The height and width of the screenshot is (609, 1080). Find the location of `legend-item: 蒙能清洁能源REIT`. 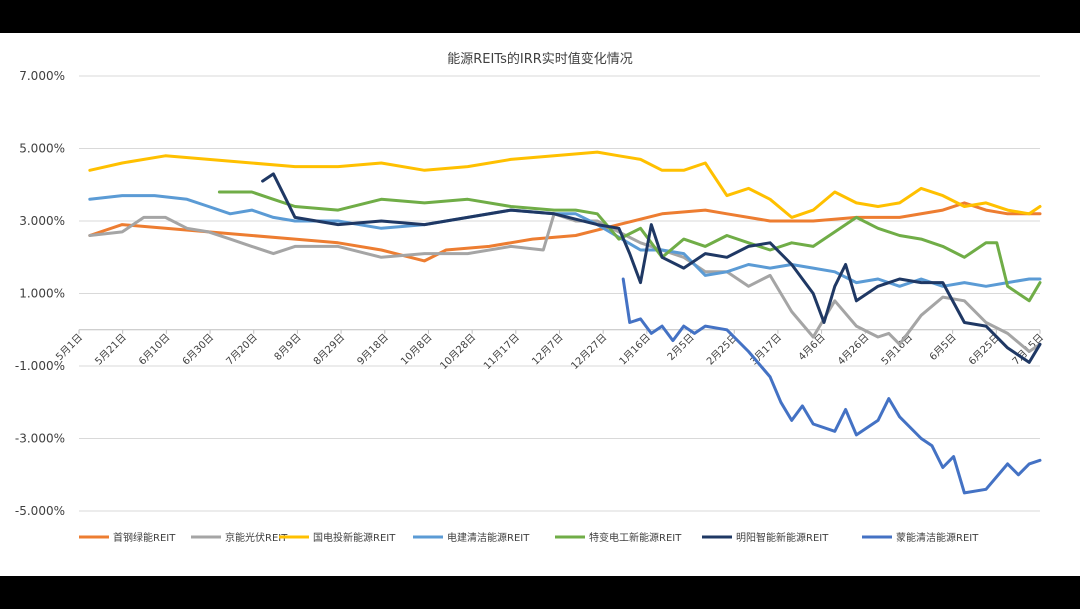

legend-item: 蒙能清洁能源REIT is located at coordinates (920, 537).